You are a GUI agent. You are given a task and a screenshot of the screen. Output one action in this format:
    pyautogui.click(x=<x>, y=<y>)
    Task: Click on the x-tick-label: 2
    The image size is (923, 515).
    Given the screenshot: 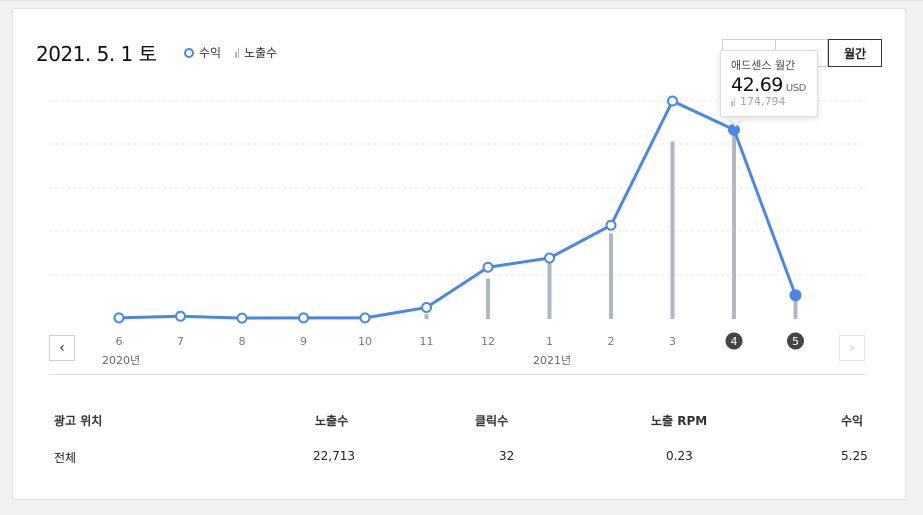 What is the action you would take?
    pyautogui.click(x=611, y=341)
    